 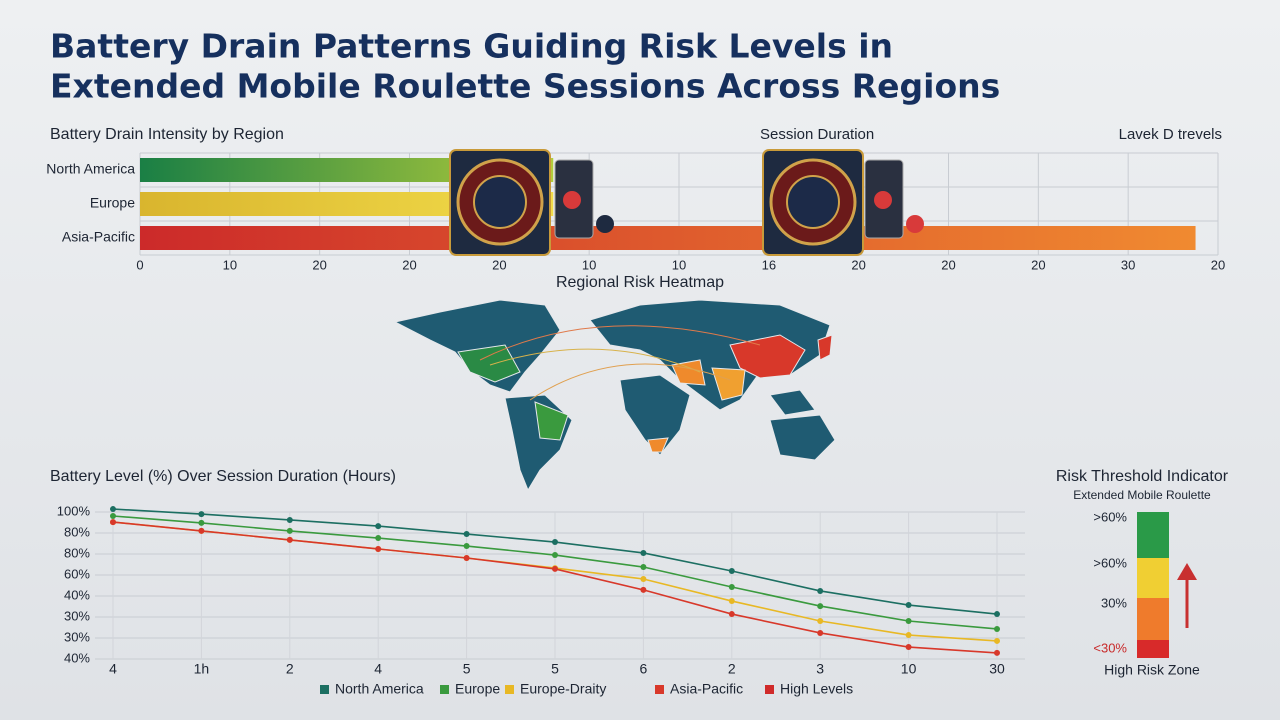 I want to click on risk-subtitle: Extended Mobile Roulette, so click(x=1142, y=495).